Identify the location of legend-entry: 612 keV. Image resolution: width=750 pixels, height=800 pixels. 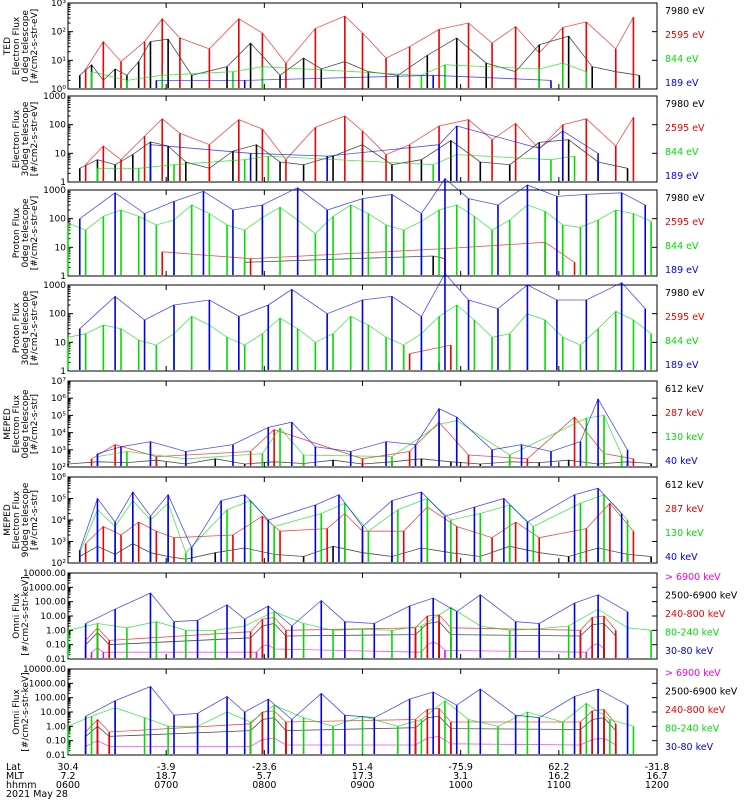
(684, 389).